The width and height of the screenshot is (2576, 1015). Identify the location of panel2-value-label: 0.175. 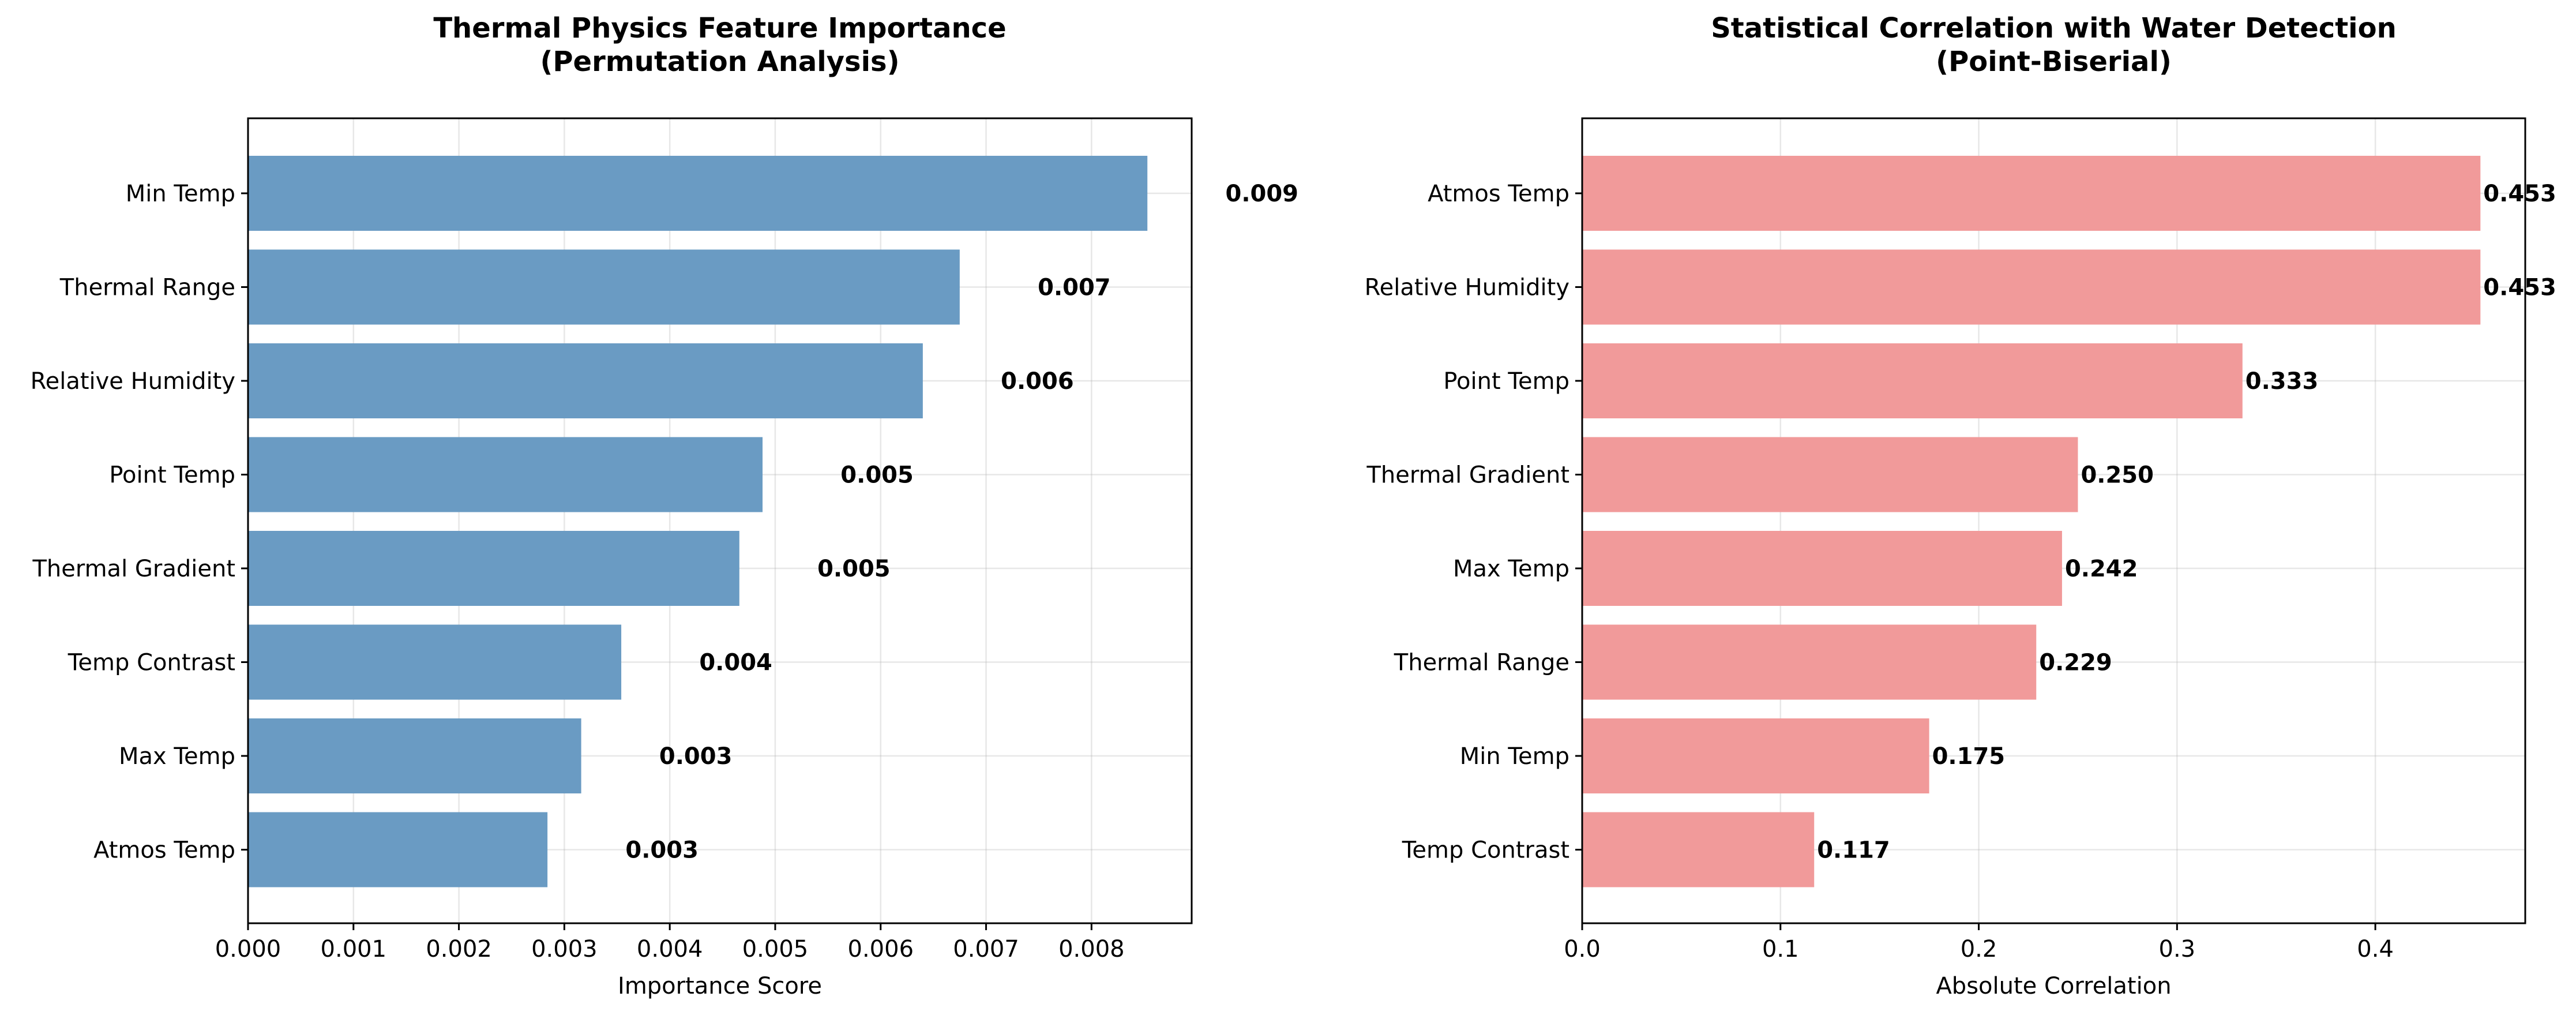
(1969, 756).